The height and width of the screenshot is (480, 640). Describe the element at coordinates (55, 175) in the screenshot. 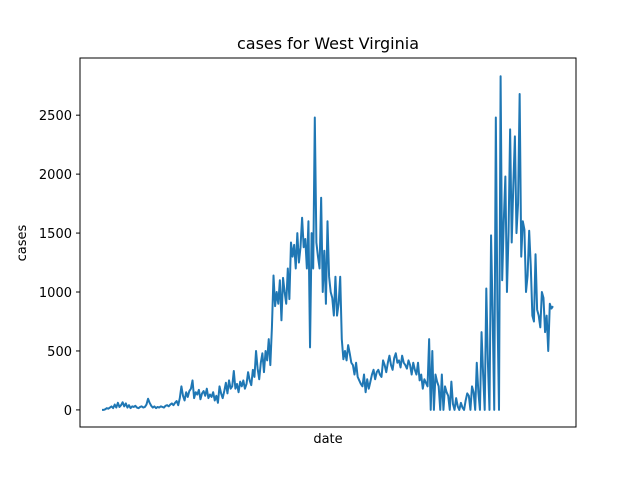

I see `y-tick-label: 2000` at that location.